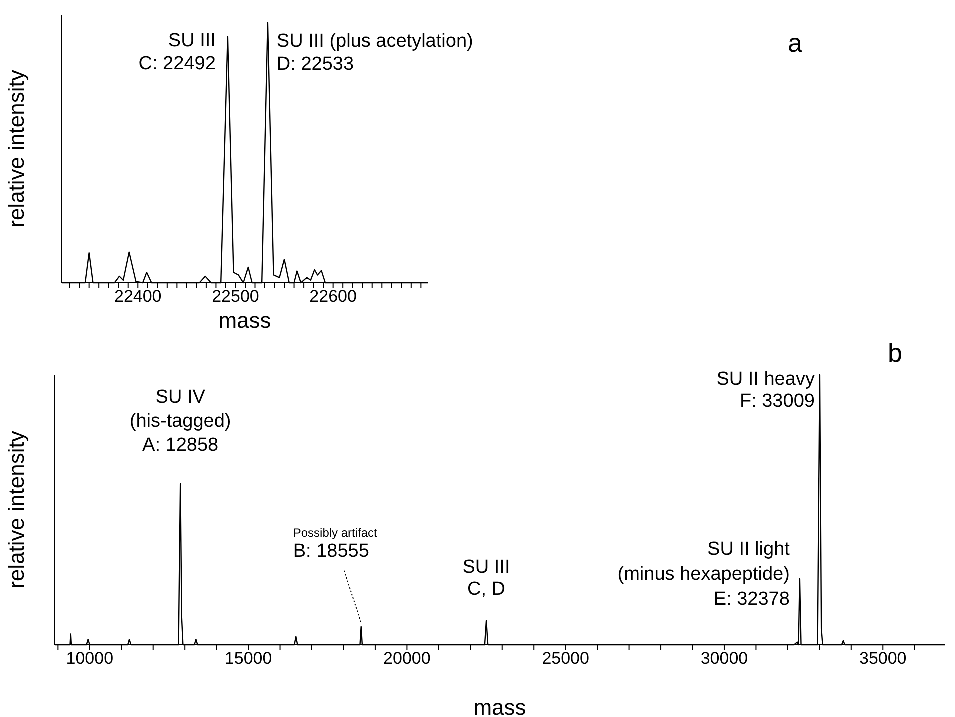 This screenshot has height=717, width=955. I want to click on annotation: Possibly artifact B: 18555, so click(335, 544).